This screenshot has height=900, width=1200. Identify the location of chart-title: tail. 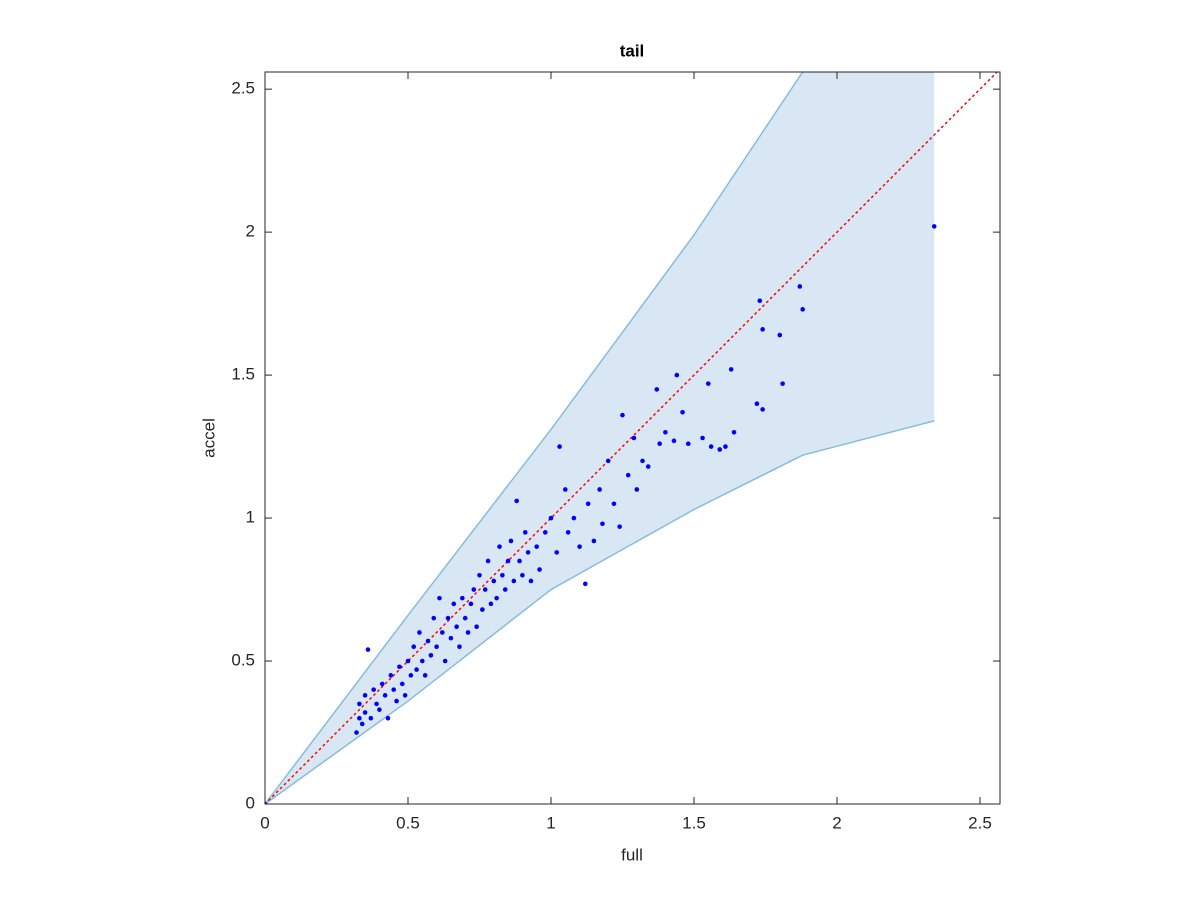
(632, 50).